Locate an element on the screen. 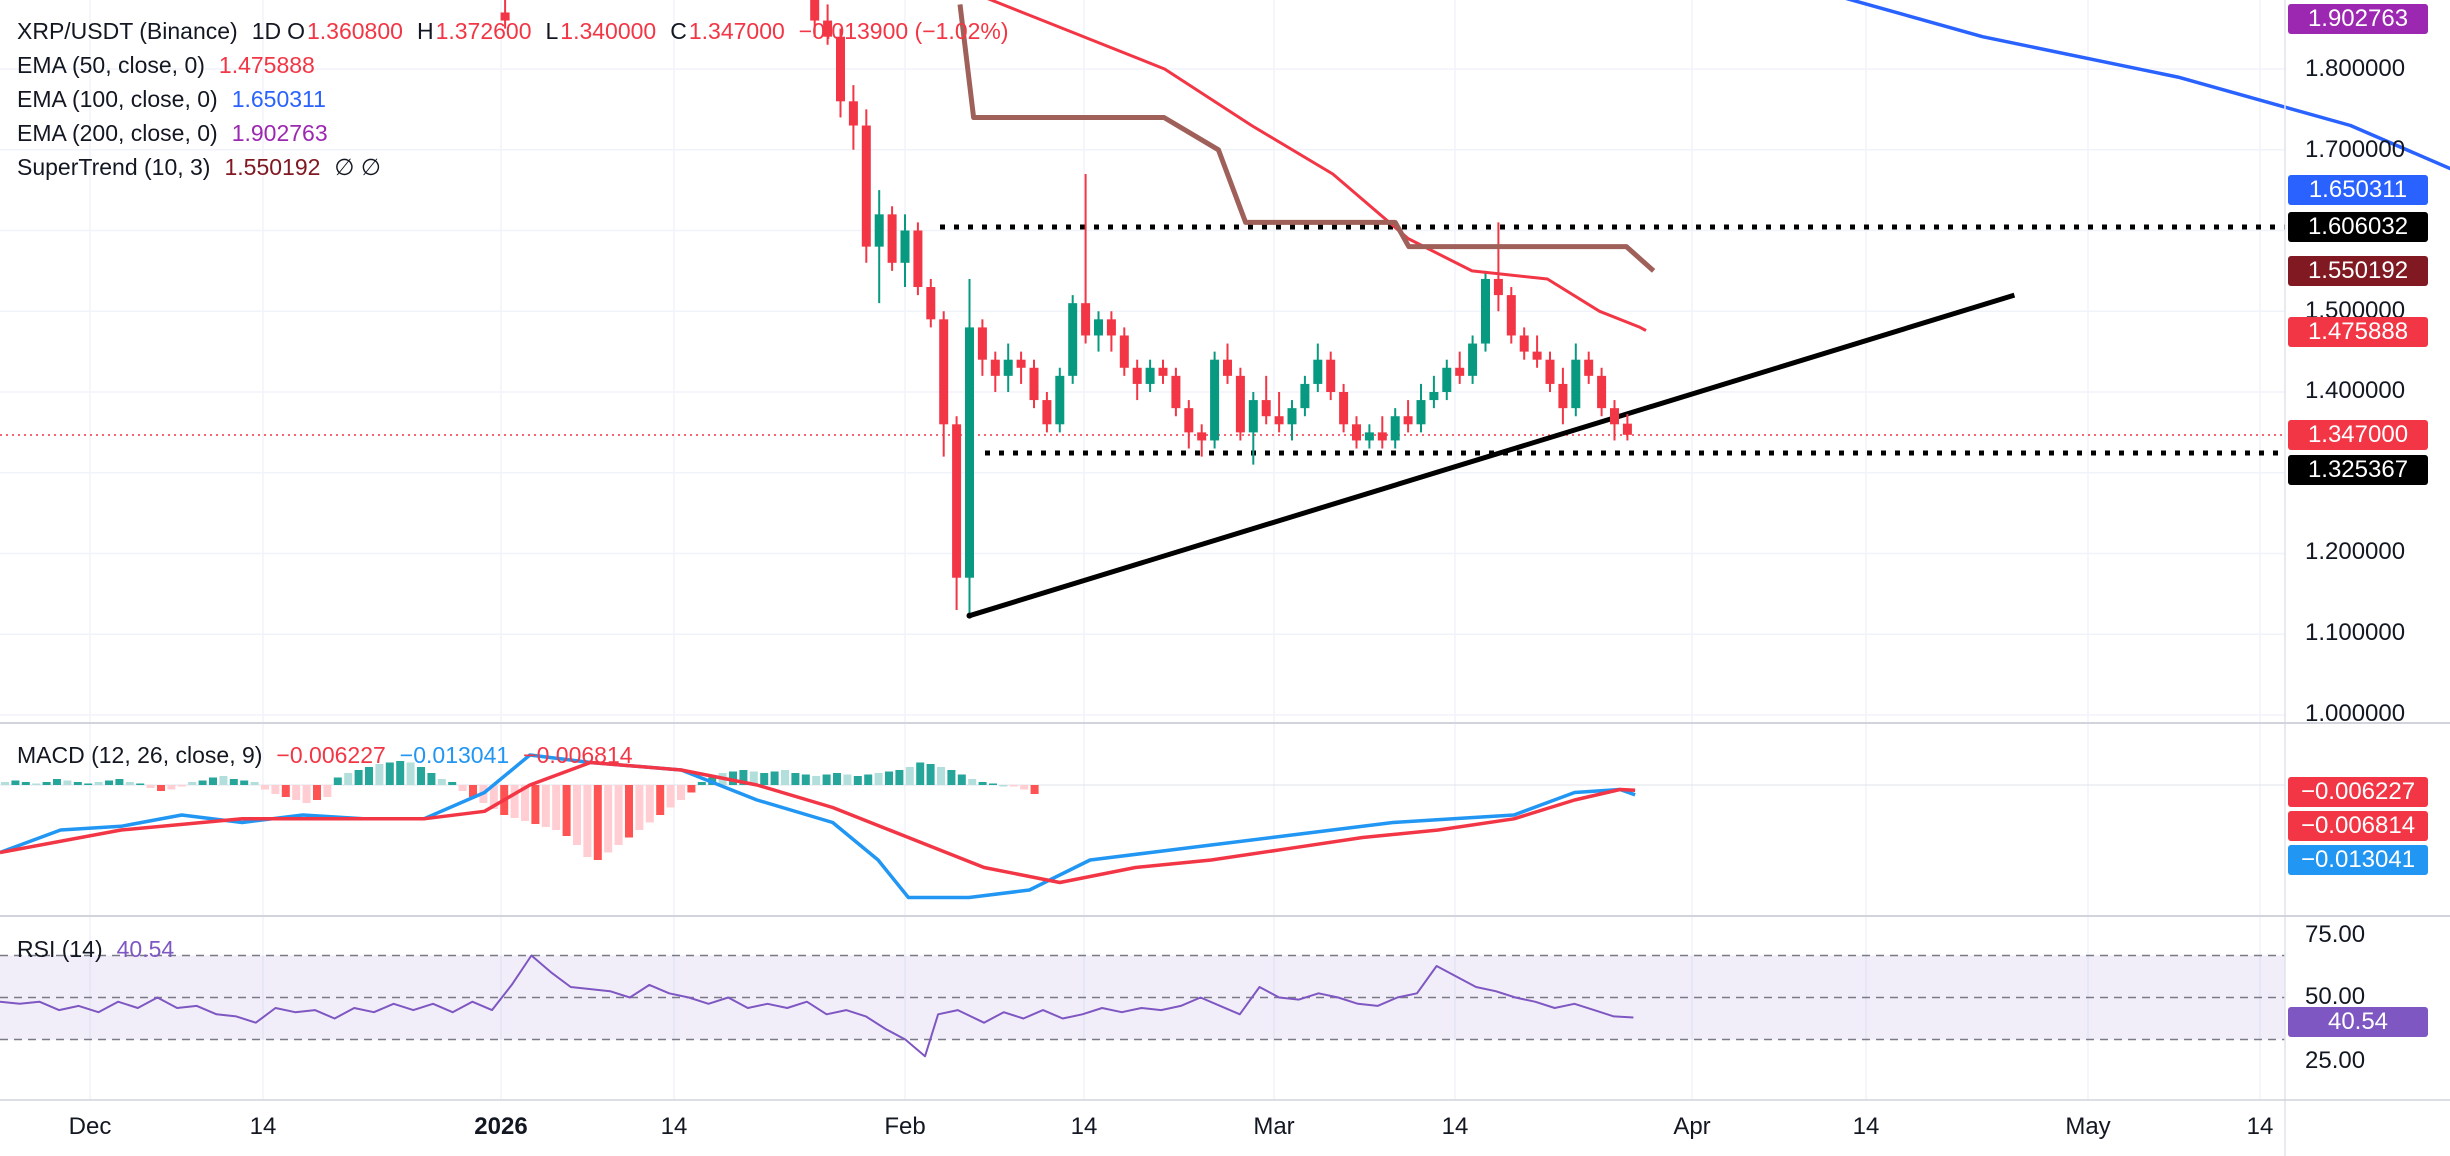  open-value: 1.360800 is located at coordinates (355, 31).